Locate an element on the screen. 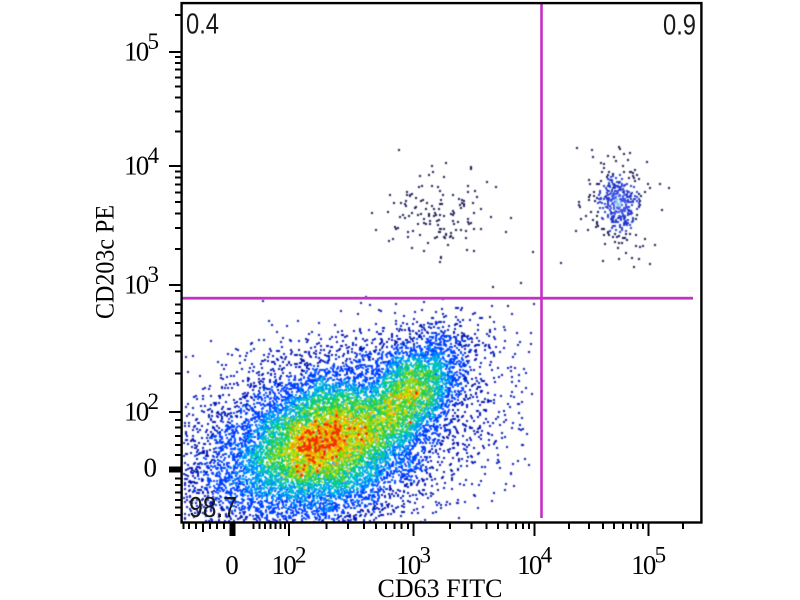 This screenshot has height=600, width=800. svg-text: CD63 FITC is located at coordinates (440, 587).